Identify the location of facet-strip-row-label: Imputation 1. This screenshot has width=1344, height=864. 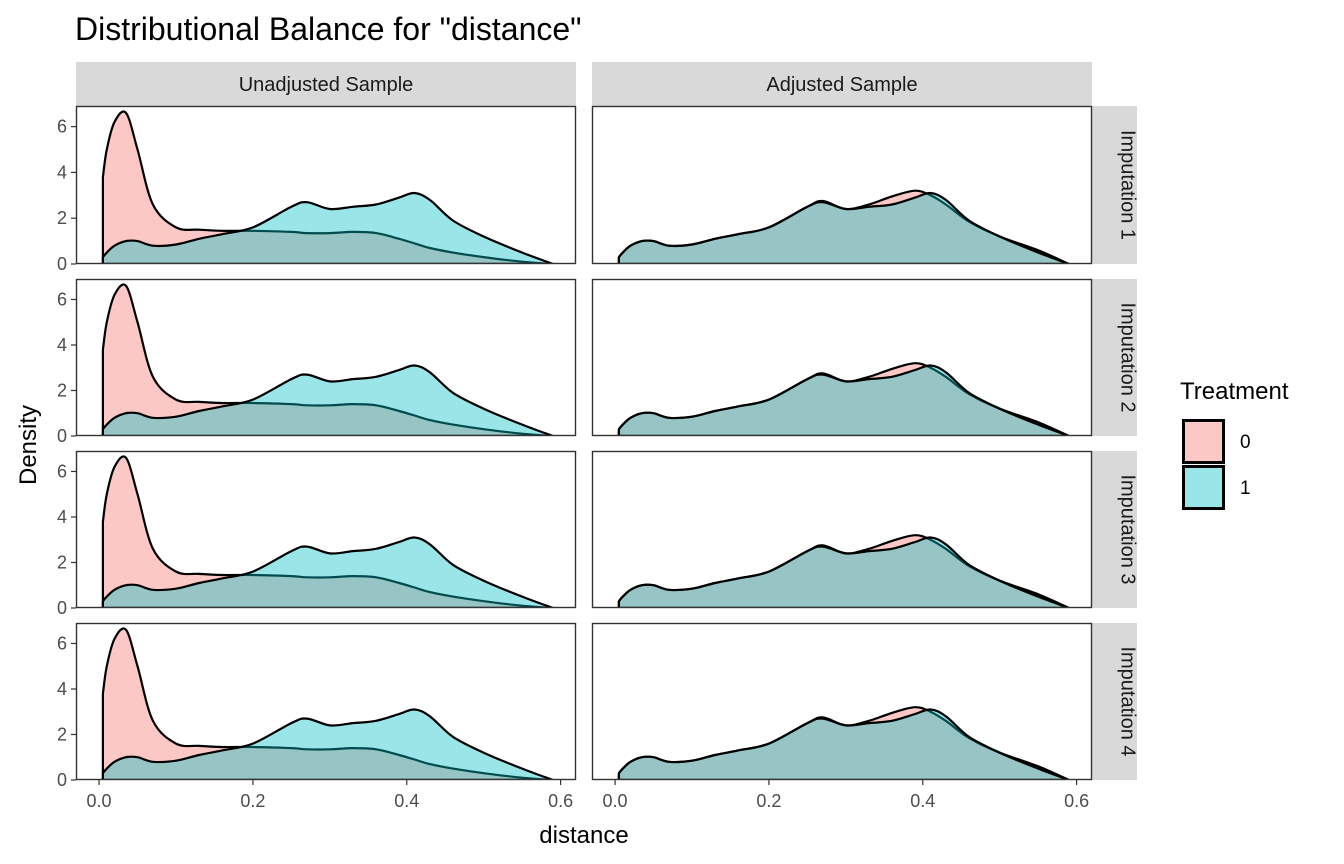
(1128, 185).